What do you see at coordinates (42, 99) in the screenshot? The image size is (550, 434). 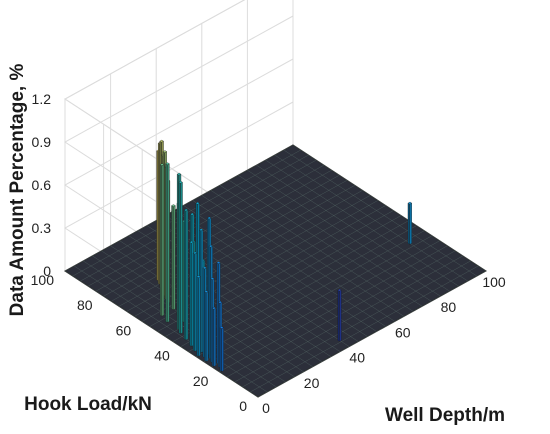 I see `z-tick-label: 1.2` at bounding box center [42, 99].